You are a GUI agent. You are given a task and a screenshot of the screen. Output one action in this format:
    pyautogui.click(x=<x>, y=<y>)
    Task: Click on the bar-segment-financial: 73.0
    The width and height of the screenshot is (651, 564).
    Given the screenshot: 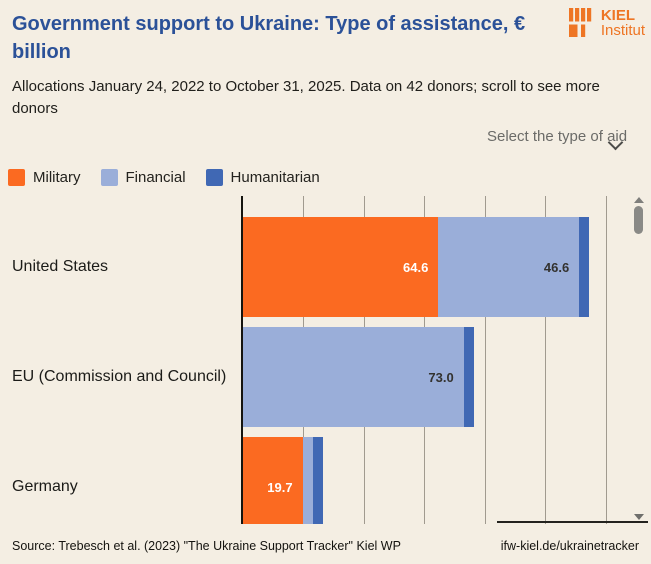 What is the action you would take?
    pyautogui.click(x=353, y=377)
    